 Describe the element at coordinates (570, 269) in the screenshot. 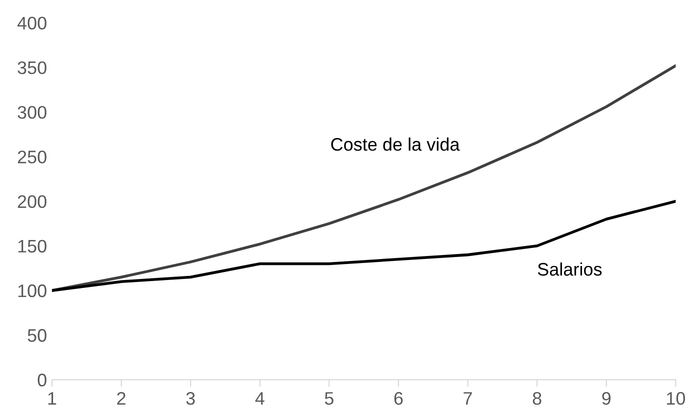

I see `series-label: Salarios` at that location.